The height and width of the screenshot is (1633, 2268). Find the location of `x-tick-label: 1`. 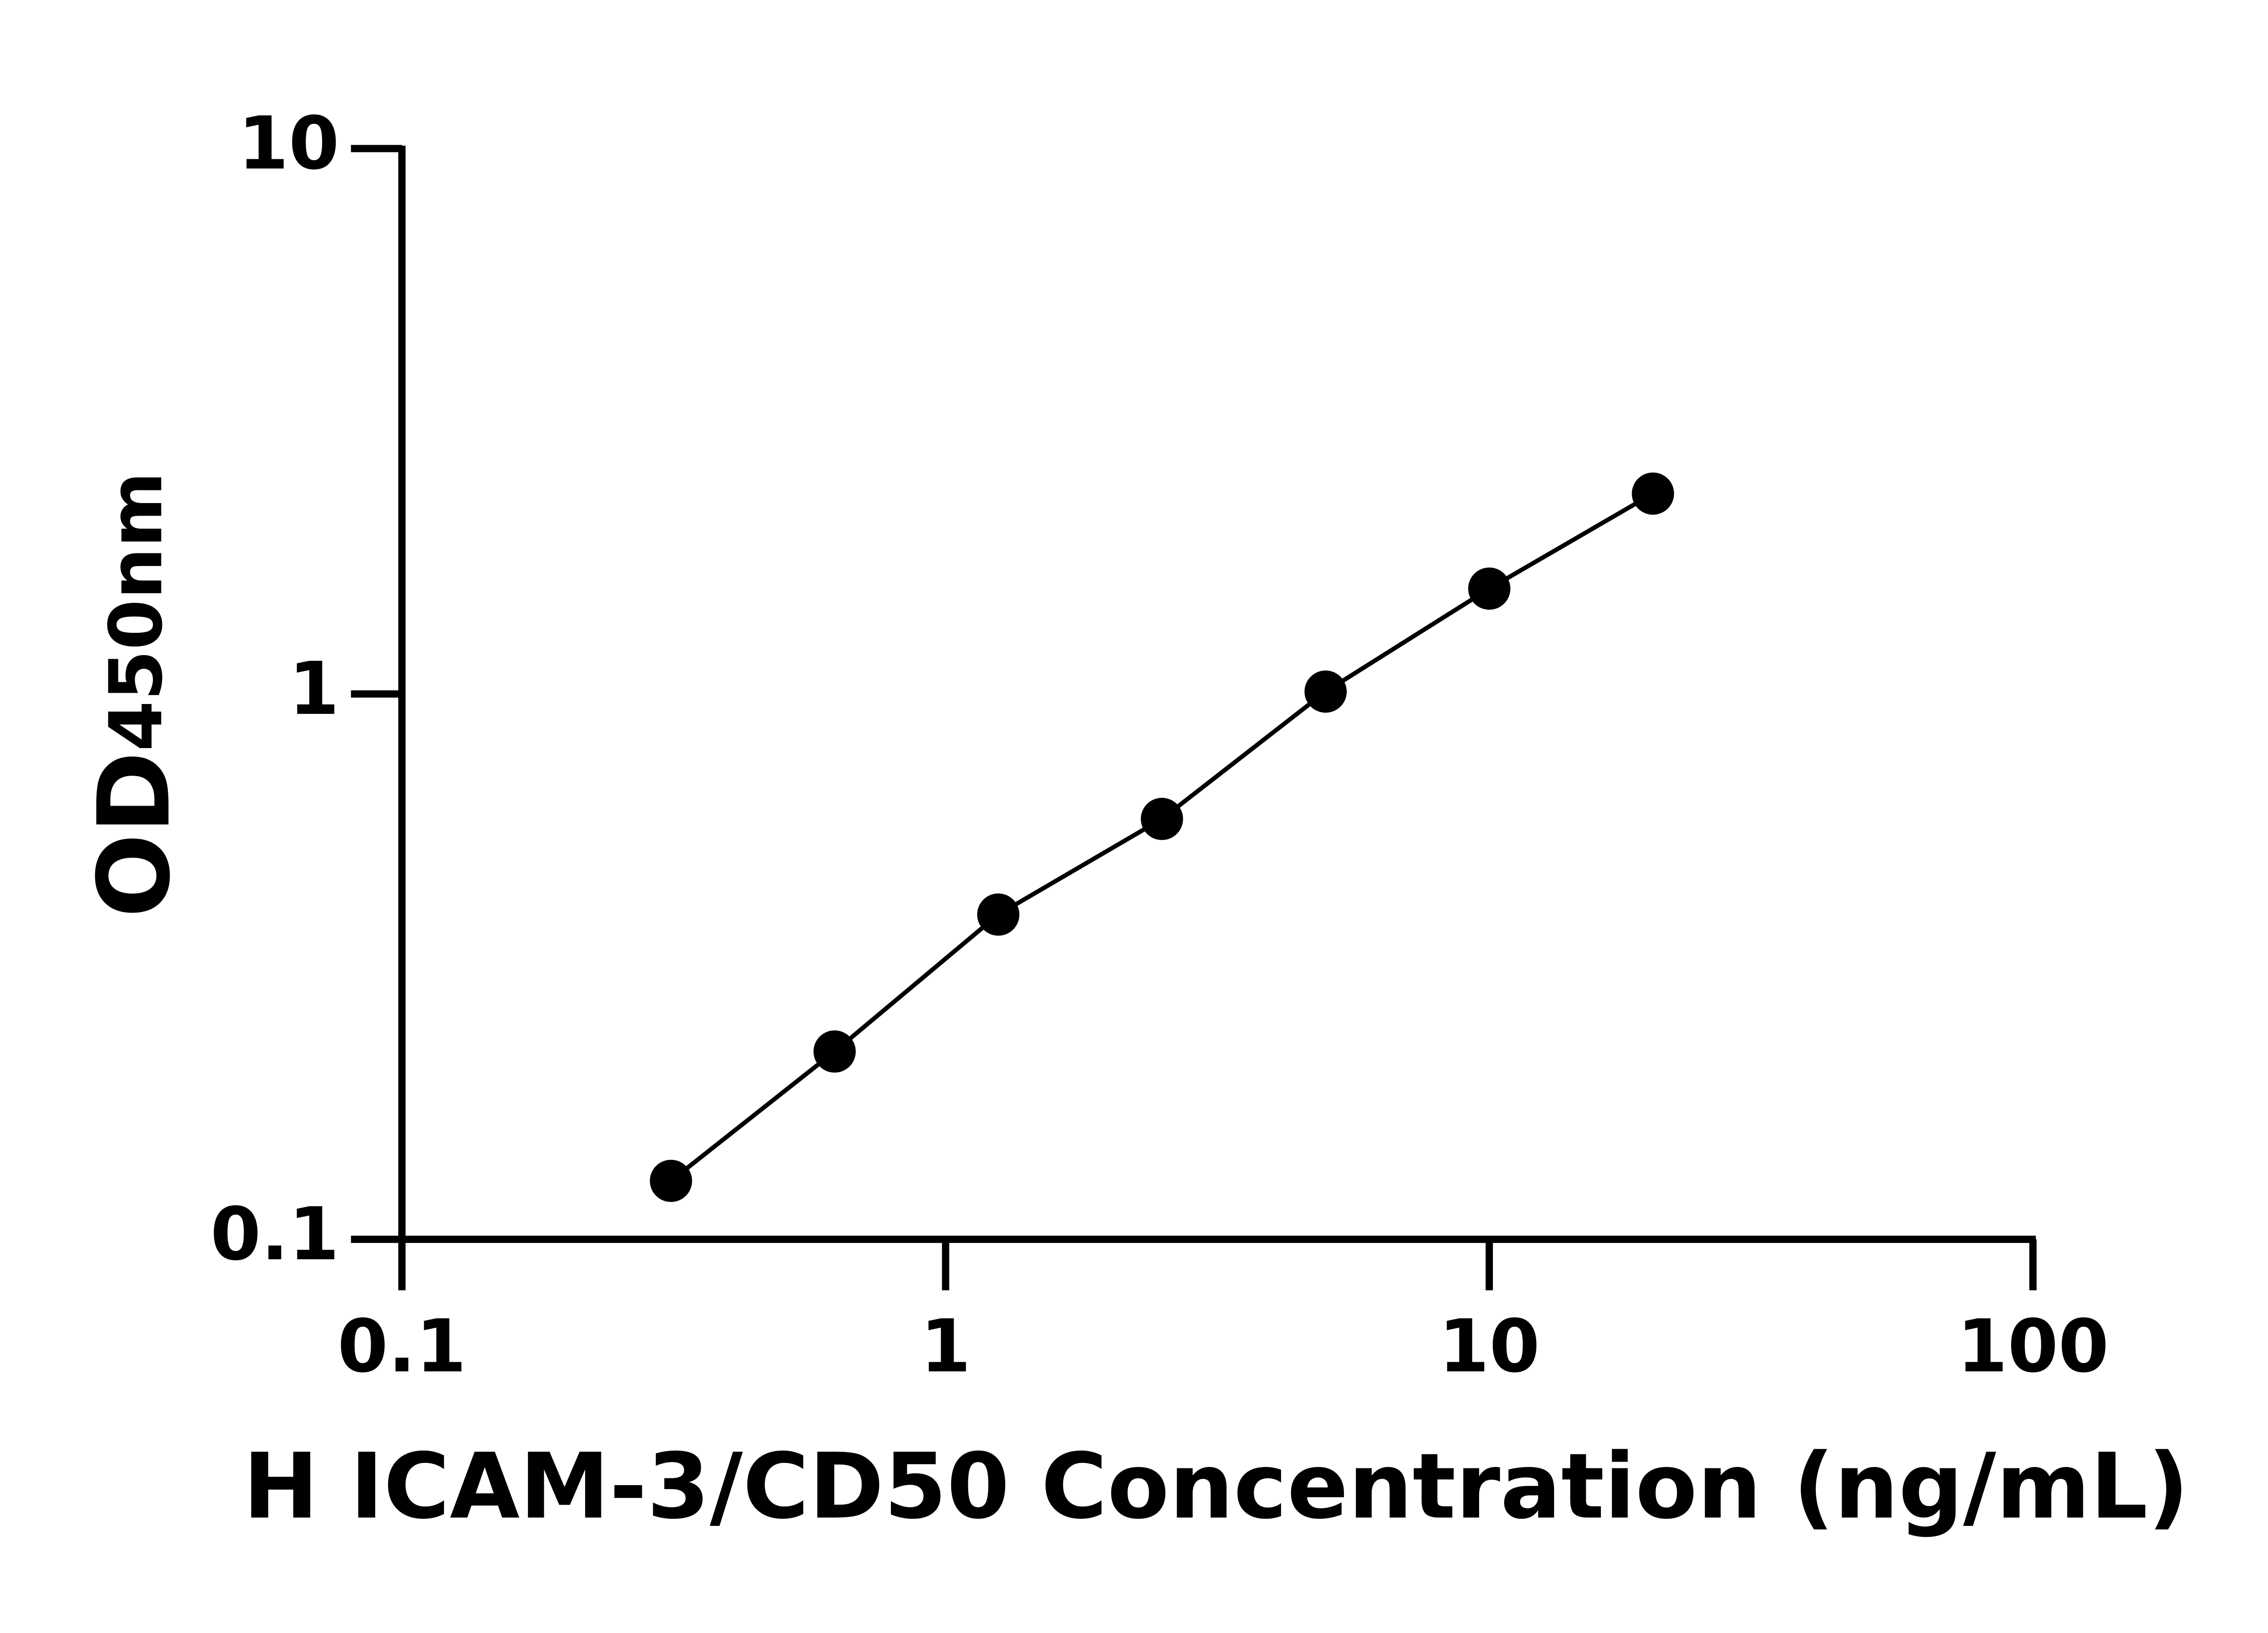

x-tick-label: 1 is located at coordinates (946, 1346).